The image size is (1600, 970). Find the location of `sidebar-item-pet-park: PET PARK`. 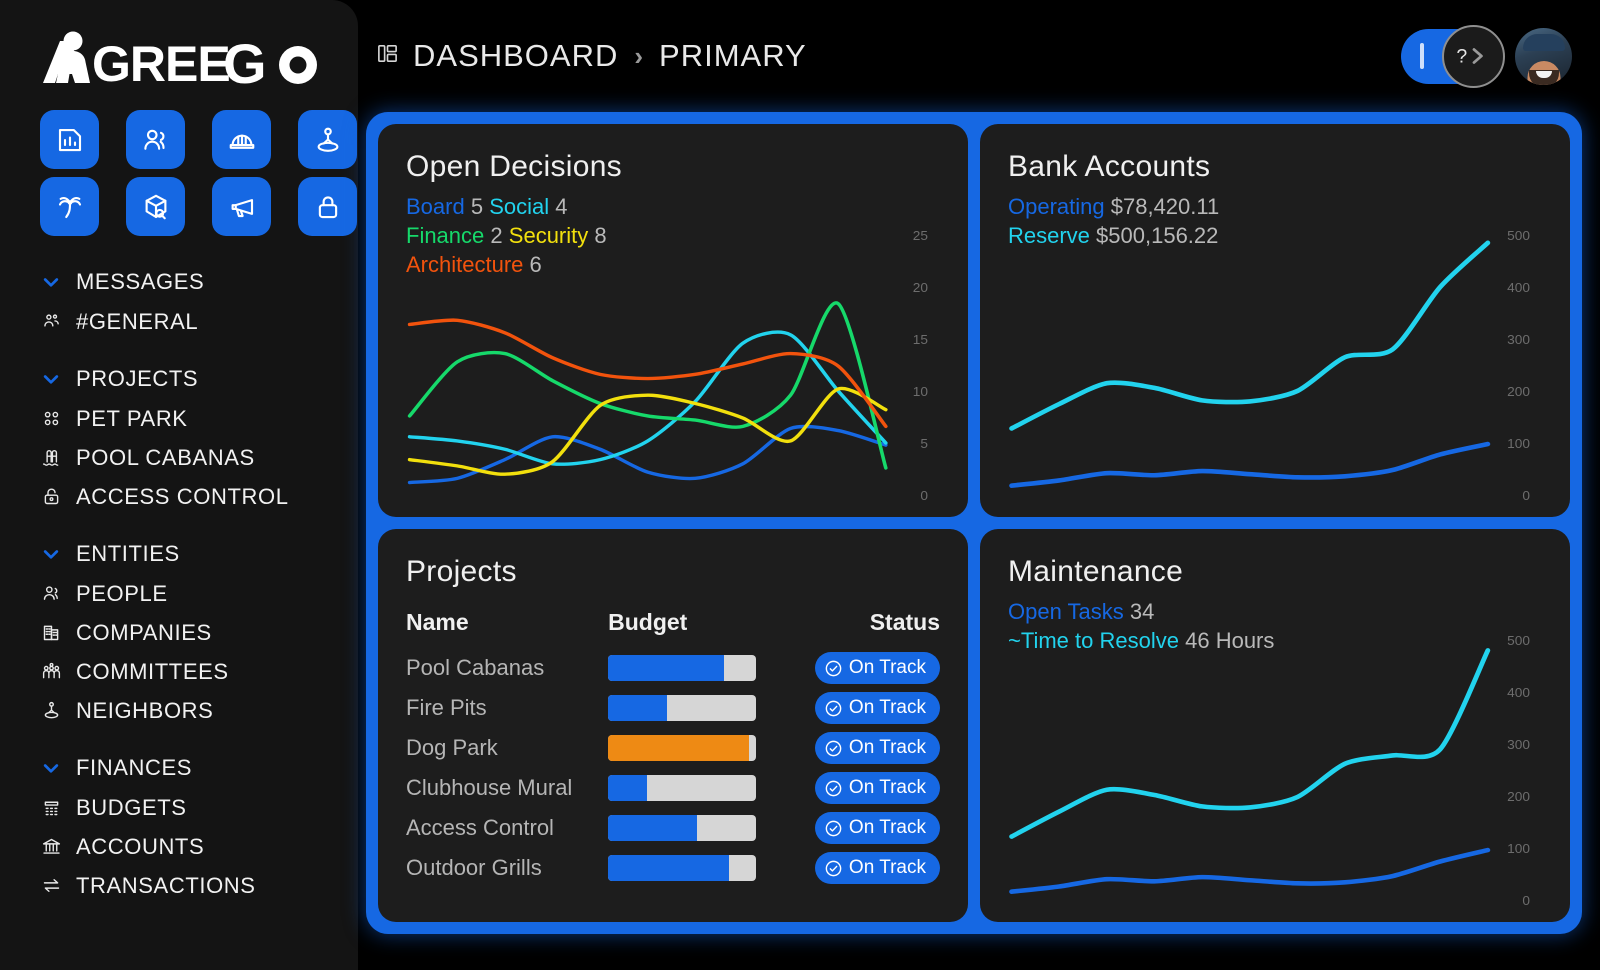

sidebar-item-pet-park: PET PARK is located at coordinates (199, 418).